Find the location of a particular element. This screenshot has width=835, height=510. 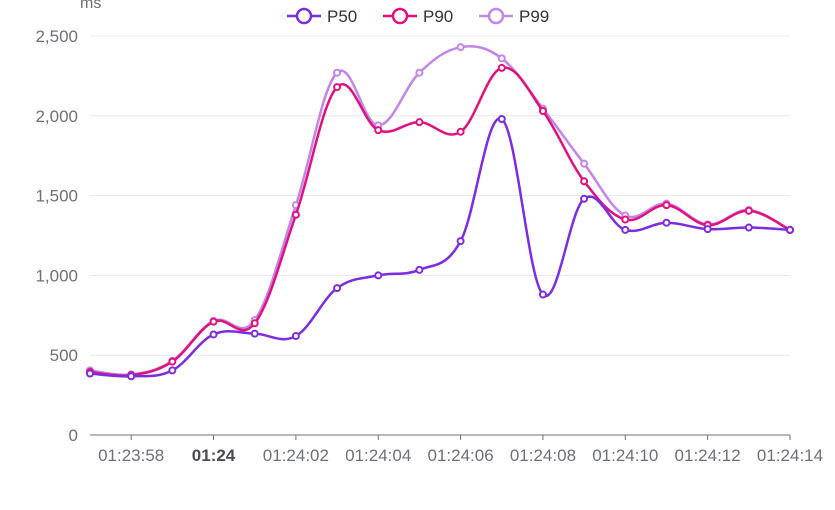

legend-item-p50: P50 is located at coordinates (322, 16).